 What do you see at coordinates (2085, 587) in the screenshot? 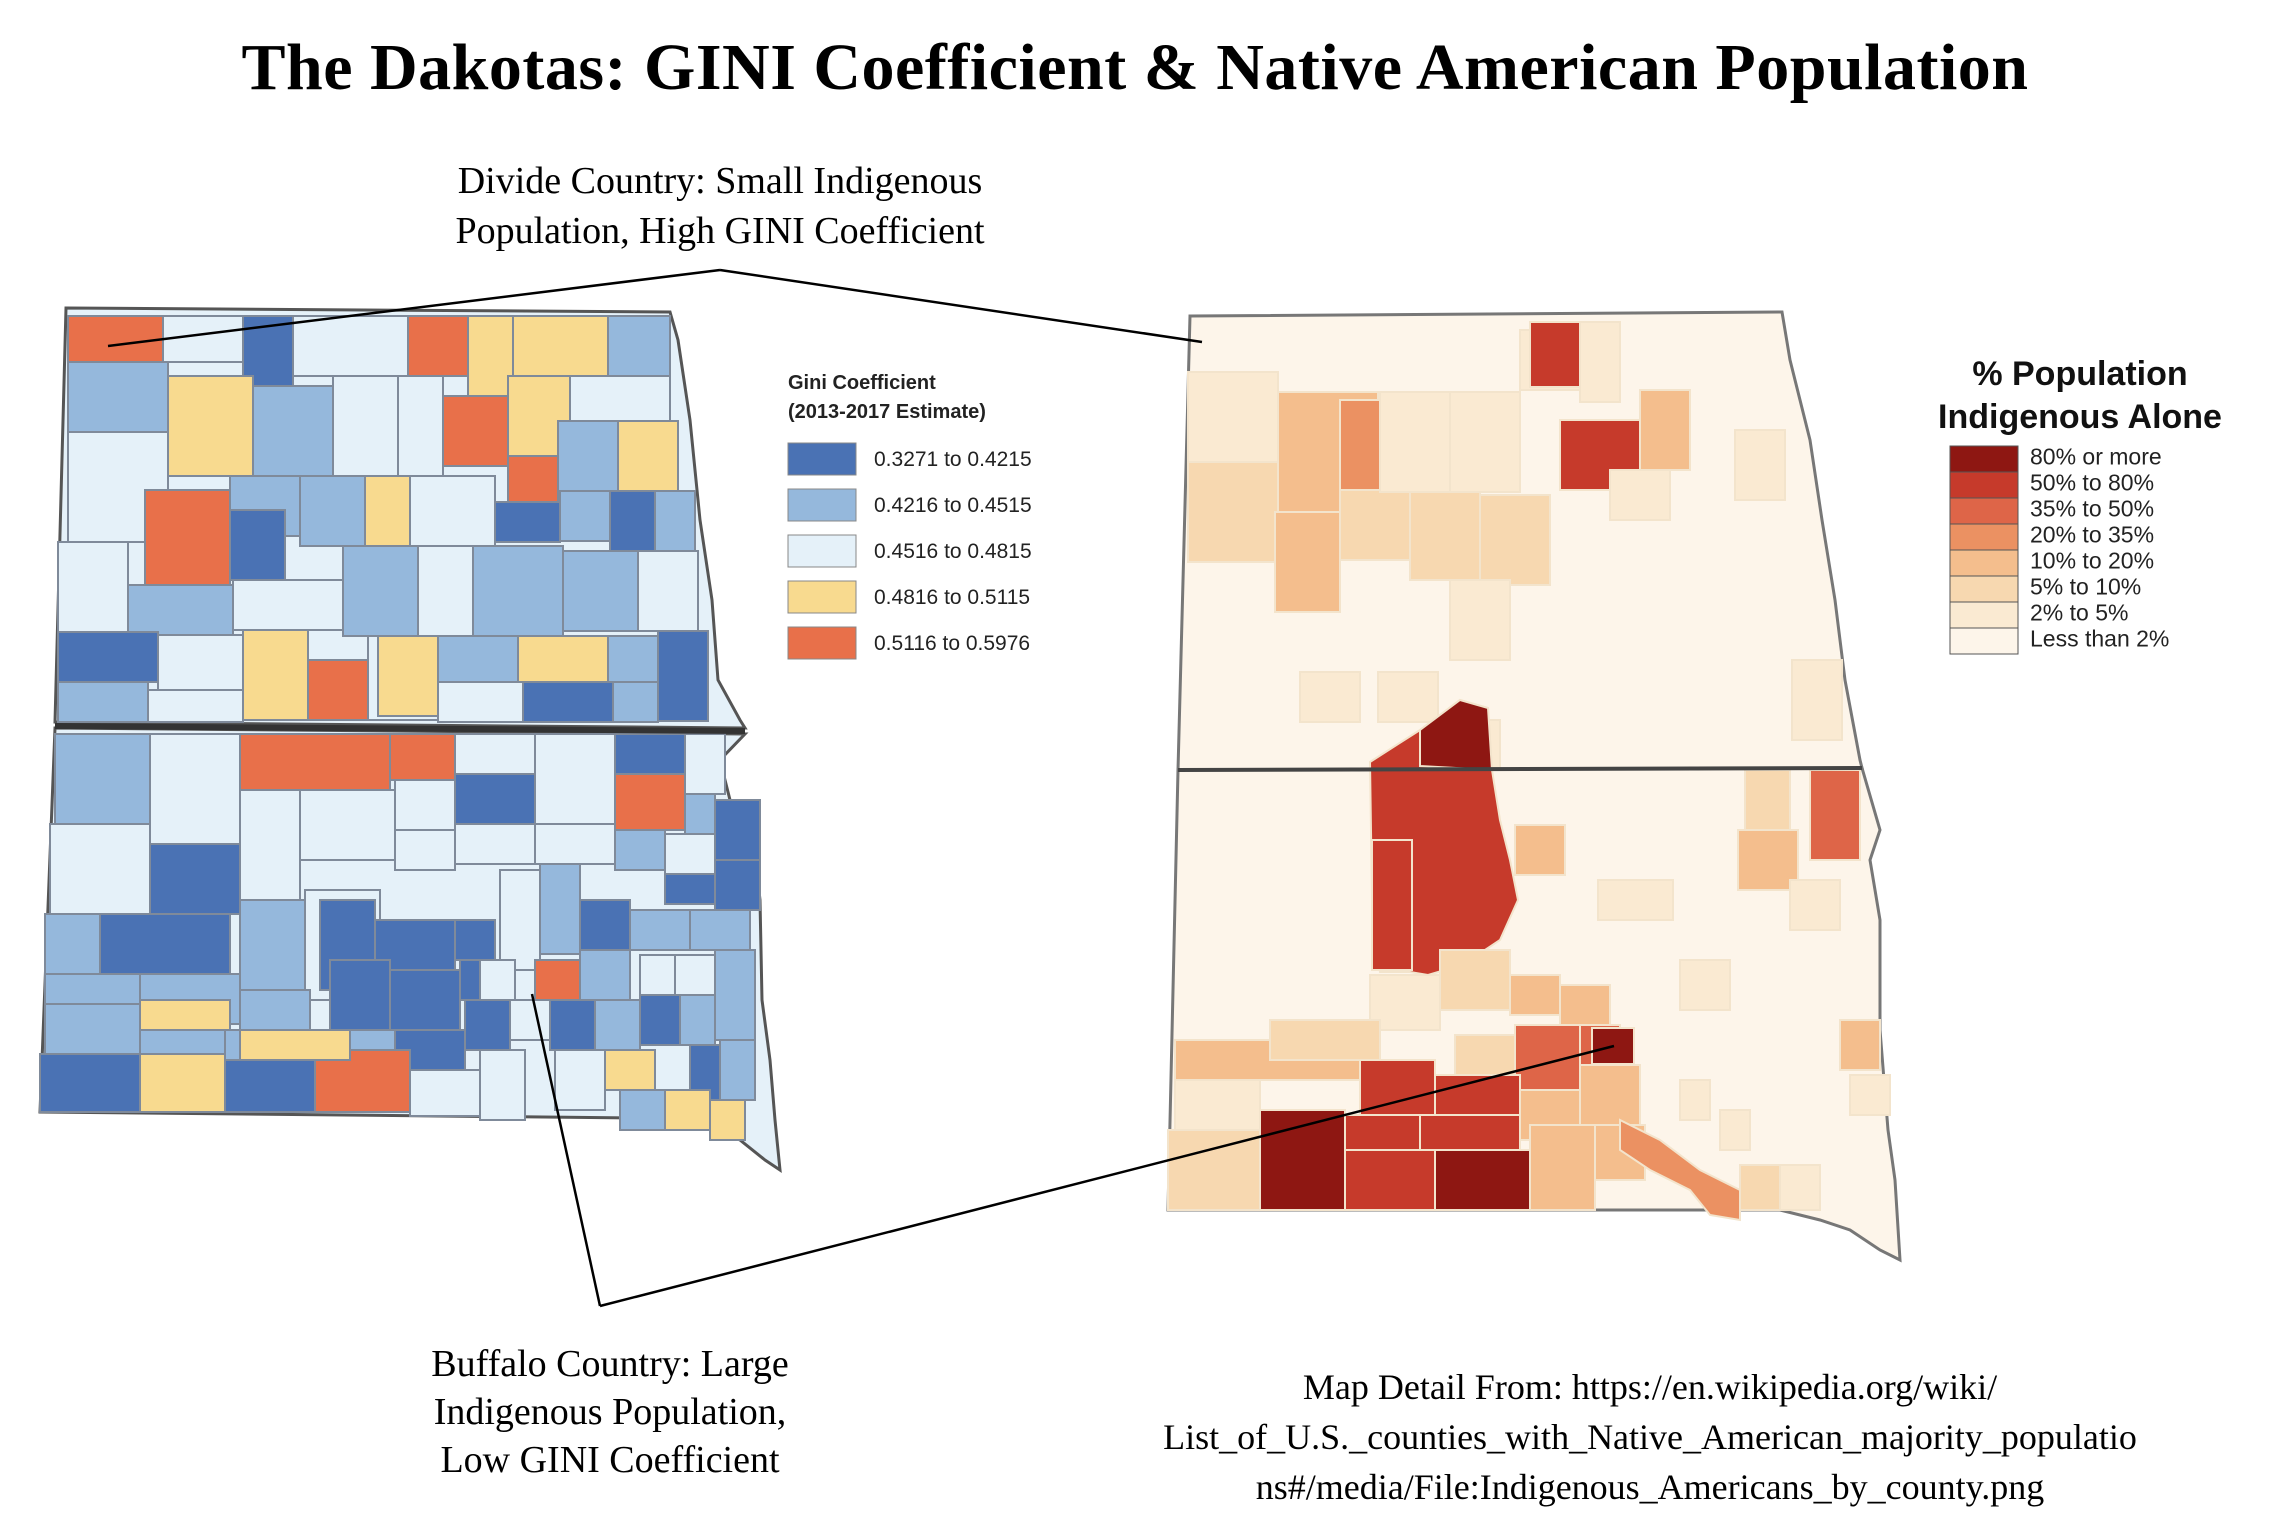
I see `indigenous-legend-label: 5% to 10%` at bounding box center [2085, 587].